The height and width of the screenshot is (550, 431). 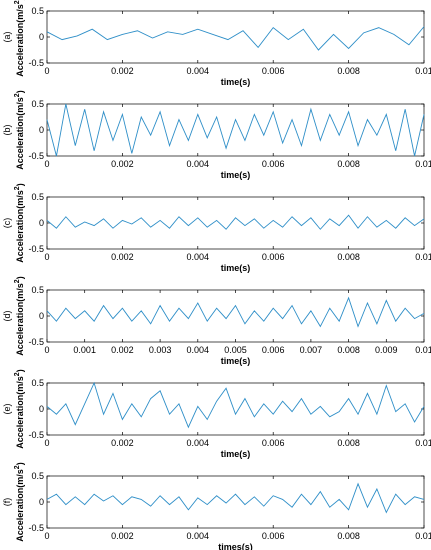 I want to click on x-tick-label: 0.003, so click(x=160, y=350).